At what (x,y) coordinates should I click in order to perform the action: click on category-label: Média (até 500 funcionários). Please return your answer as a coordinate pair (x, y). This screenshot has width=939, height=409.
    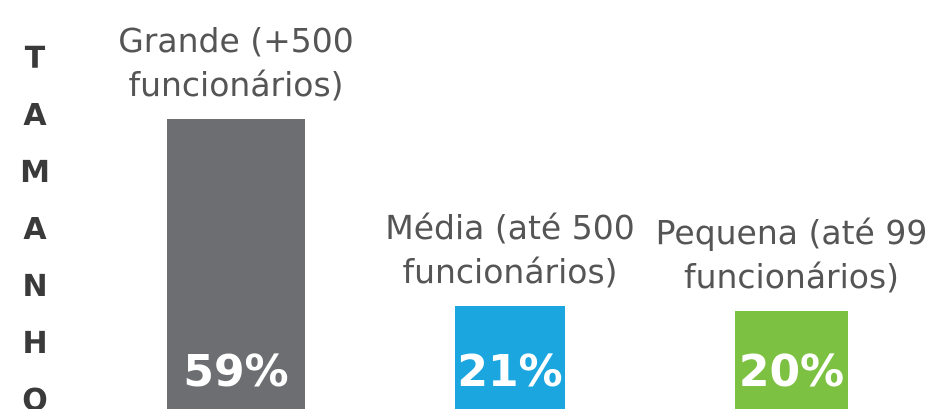
    Looking at the image, I should click on (510, 249).